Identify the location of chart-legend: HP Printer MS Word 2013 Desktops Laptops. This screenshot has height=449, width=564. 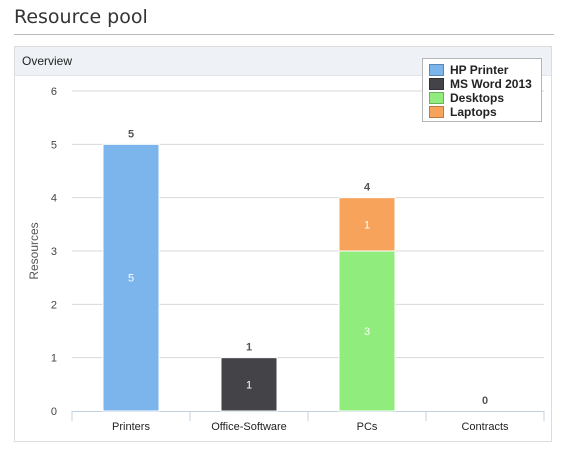
(482, 90).